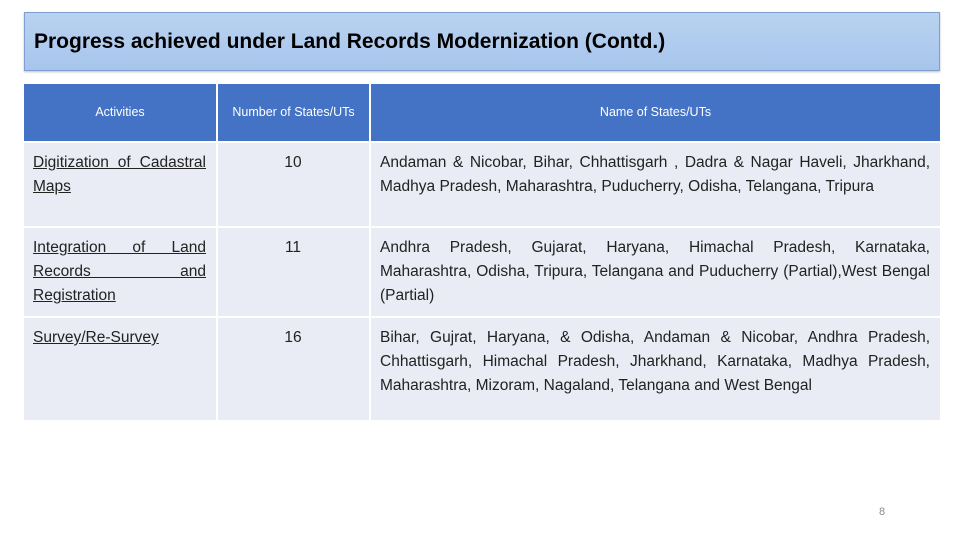  What do you see at coordinates (294, 272) in the screenshot?
I see `count-cell: 11` at bounding box center [294, 272].